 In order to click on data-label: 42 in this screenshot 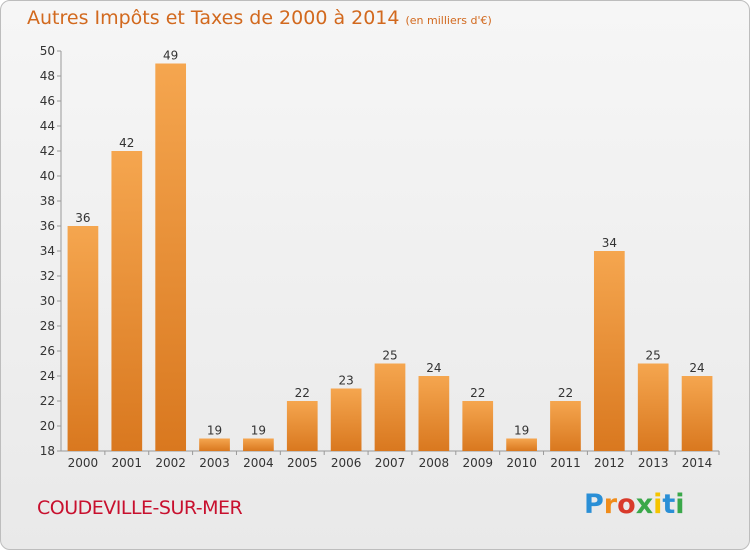, I will do `click(126, 143)`.